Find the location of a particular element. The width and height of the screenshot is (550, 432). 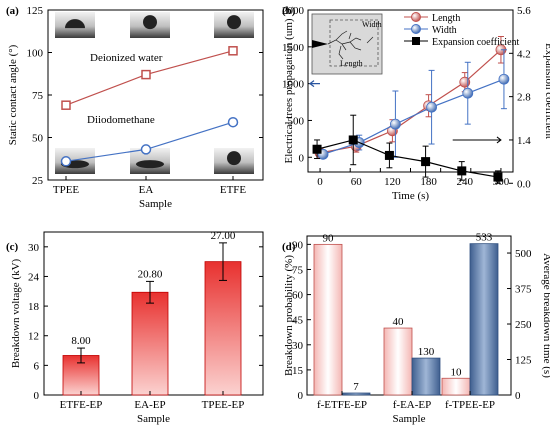

y-tick-label-right: 1.4 is located at coordinates (524, 141).